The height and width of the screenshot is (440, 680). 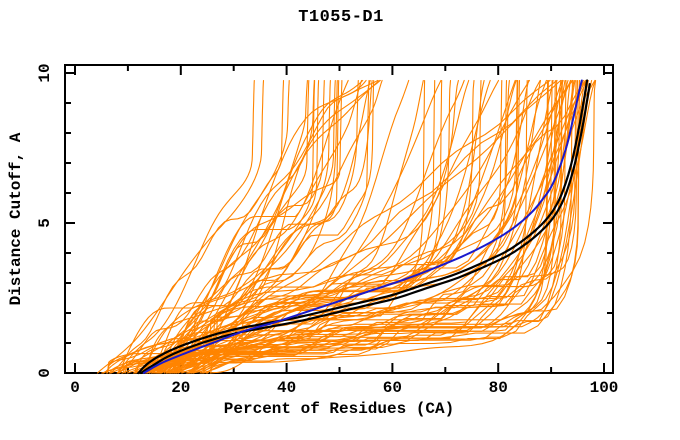 What do you see at coordinates (45, 373) in the screenshot?
I see `y-tick-label: 0` at bounding box center [45, 373].